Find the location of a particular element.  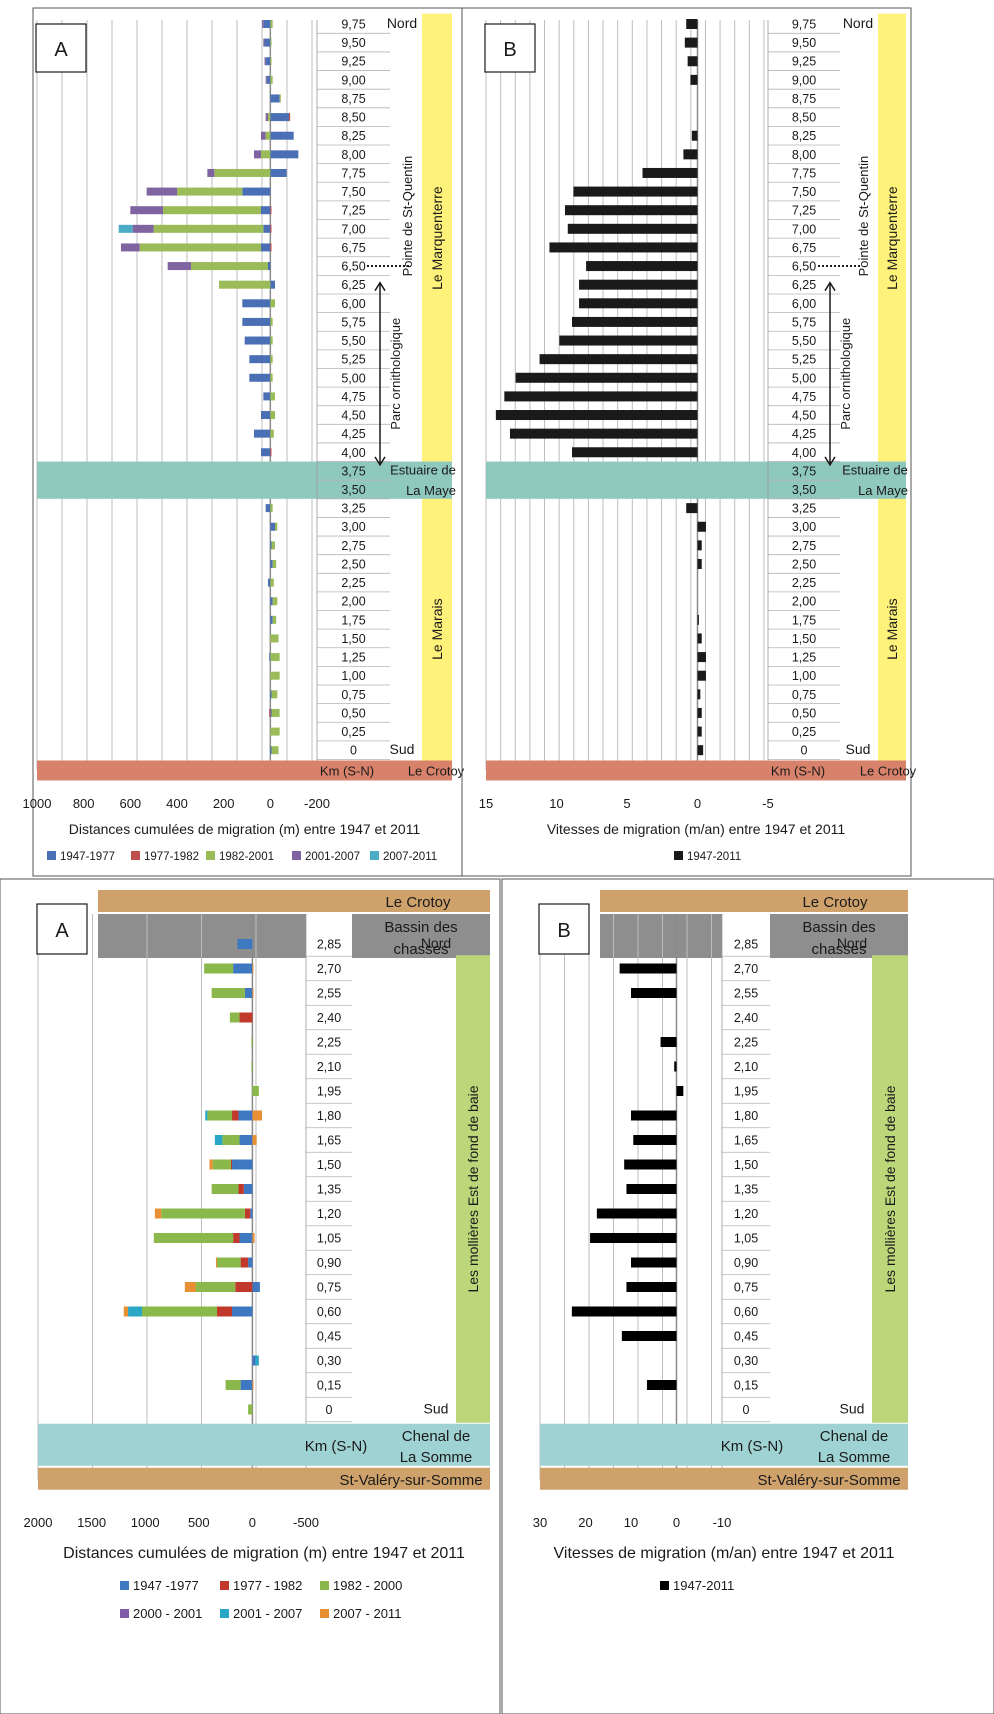

category-label: 2,10 is located at coordinates (329, 1067).